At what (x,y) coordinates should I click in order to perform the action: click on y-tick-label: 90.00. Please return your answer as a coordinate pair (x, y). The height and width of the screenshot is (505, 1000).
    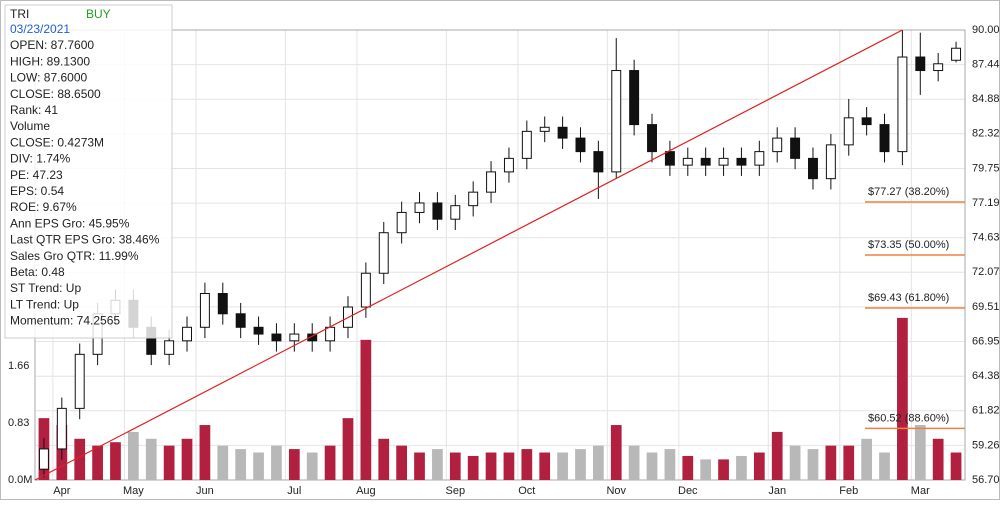
    Looking at the image, I should click on (986, 30).